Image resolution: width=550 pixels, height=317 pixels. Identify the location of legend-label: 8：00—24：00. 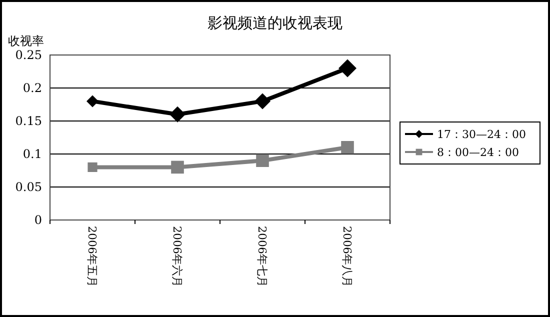
(478, 152).